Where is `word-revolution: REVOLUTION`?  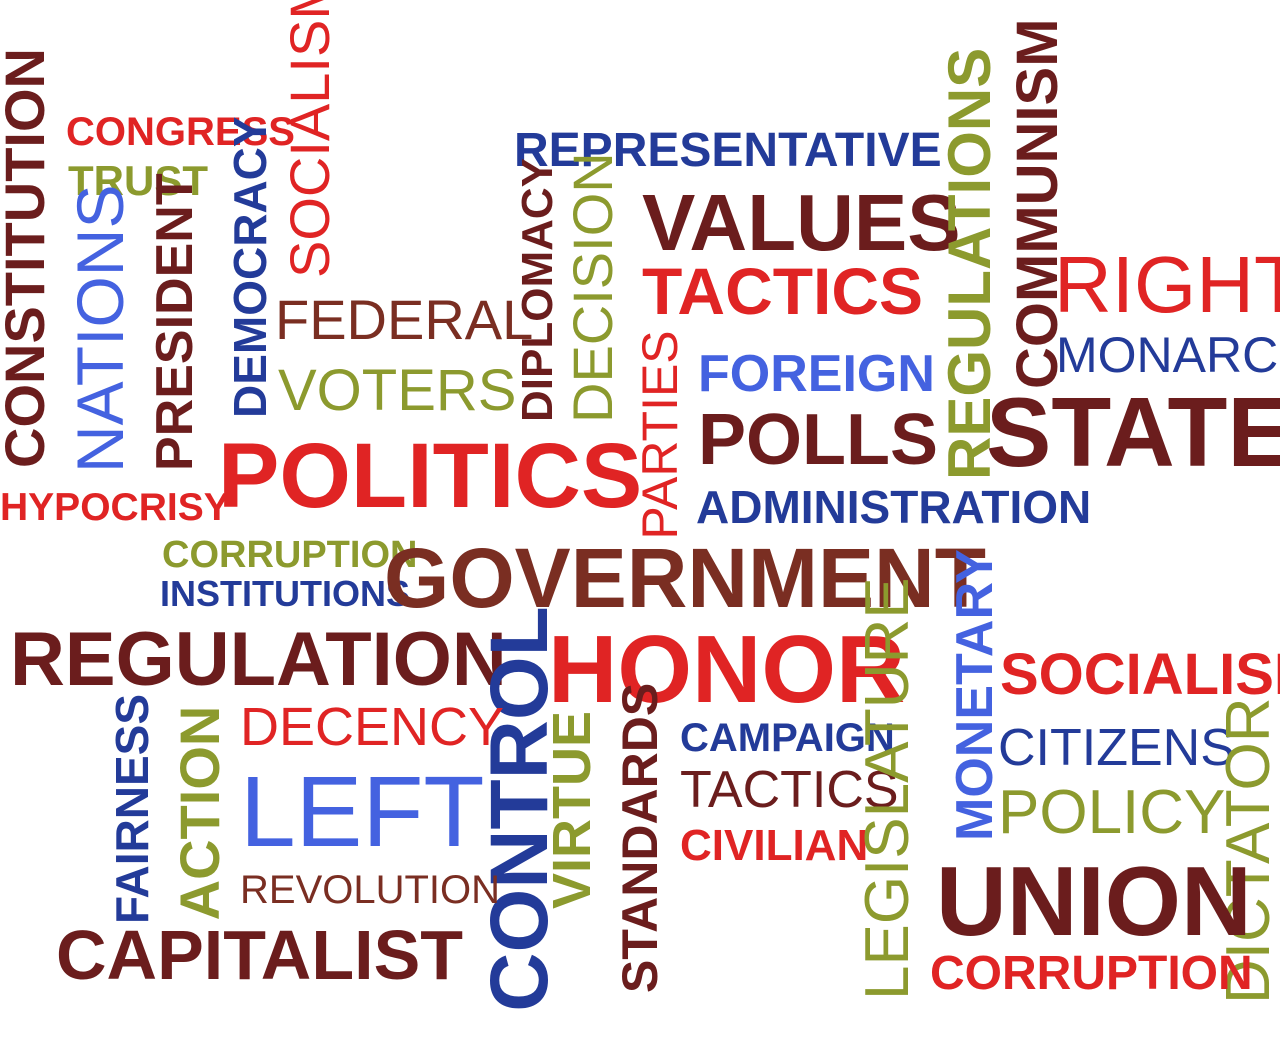
word-revolution: REVOLUTION is located at coordinates (370, 890).